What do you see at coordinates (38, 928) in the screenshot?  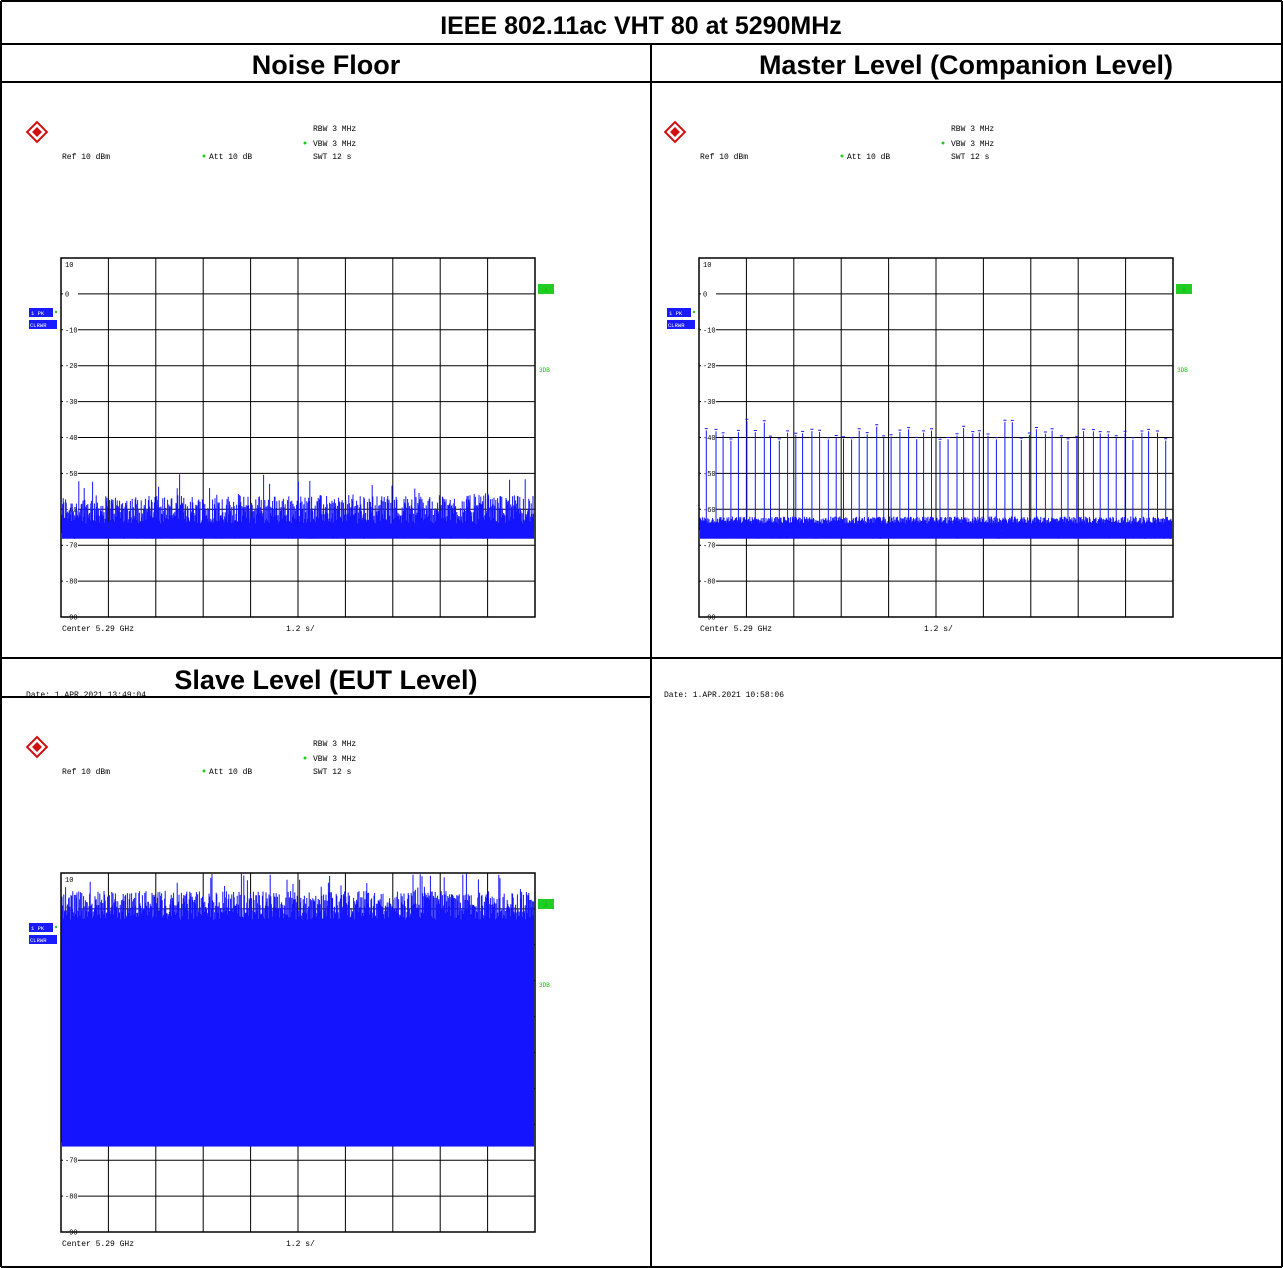 I see `trace-label-pk: 1 PK` at bounding box center [38, 928].